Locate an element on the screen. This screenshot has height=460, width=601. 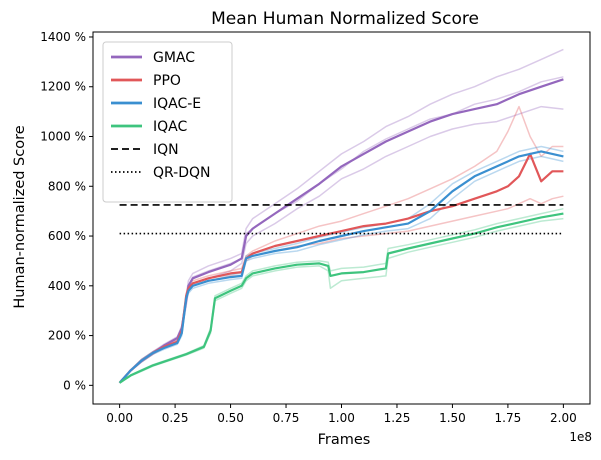
legend-label-iqn: IQN is located at coordinates (166, 150).